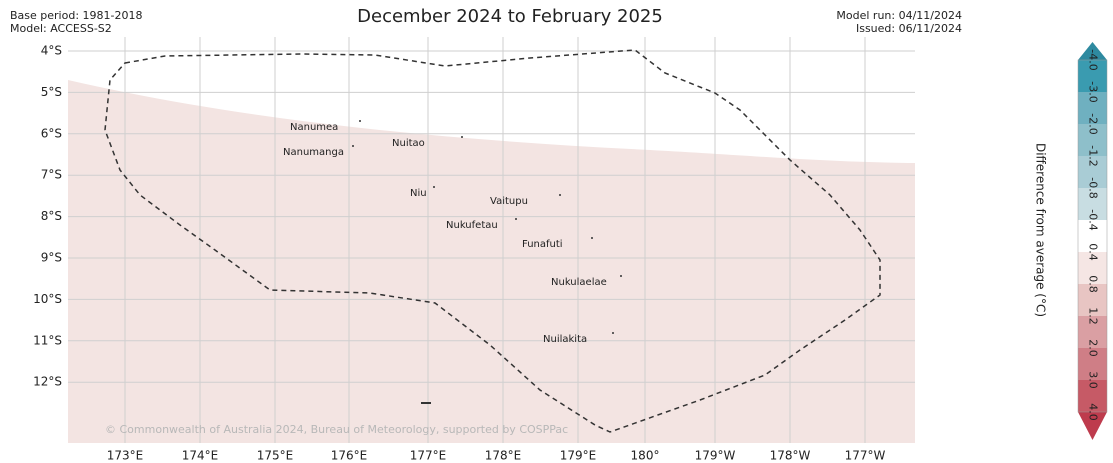 The height and width of the screenshot is (463, 1113). I want to click on lon-label: 174°E, so click(200, 456).